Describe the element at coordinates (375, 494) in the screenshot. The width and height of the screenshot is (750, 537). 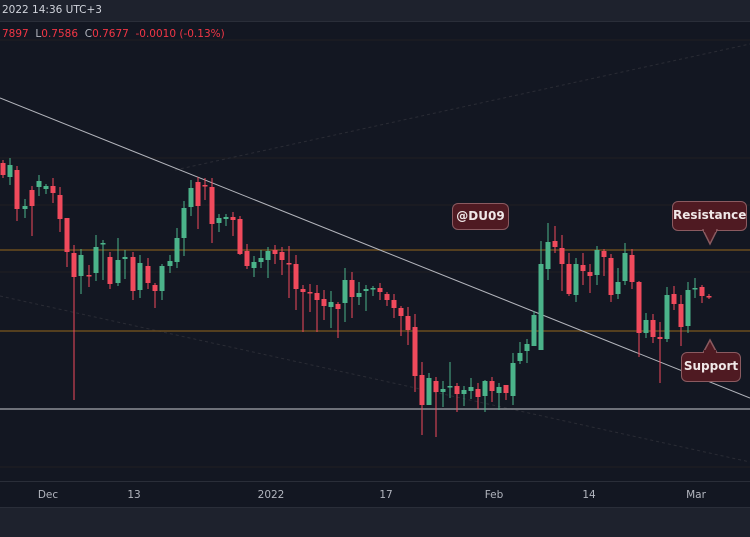
I see `time-axis: Dec 13 2022 17 Feb 14 Mar` at that location.